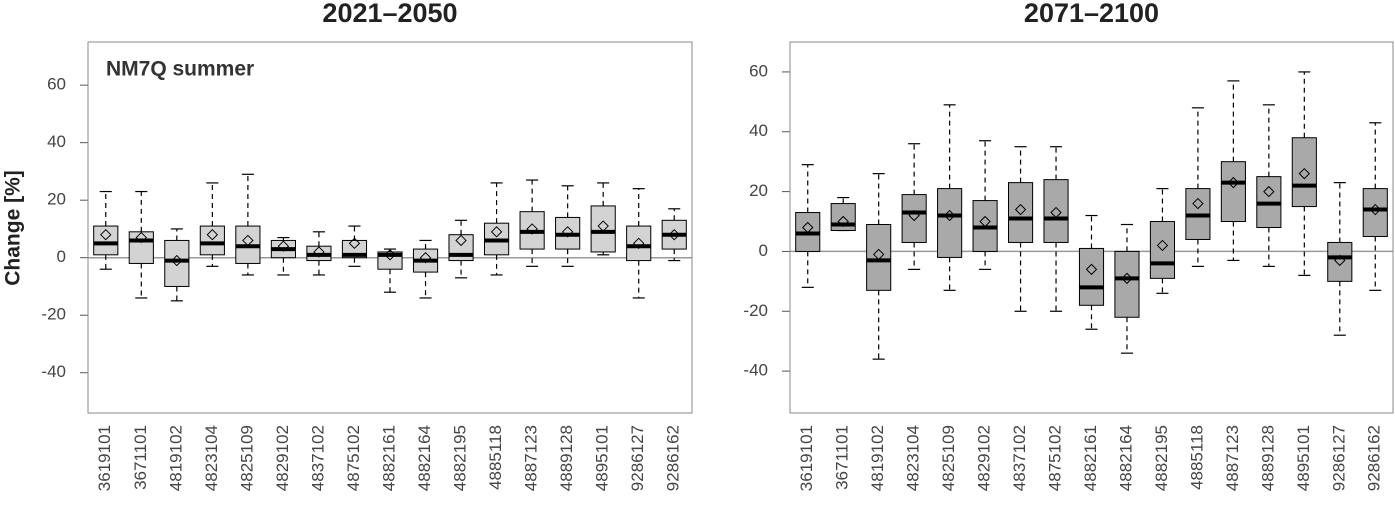 The height and width of the screenshot is (516, 1395). Describe the element at coordinates (180, 69) in the screenshot. I see `annotation: NM7Q summer` at that location.